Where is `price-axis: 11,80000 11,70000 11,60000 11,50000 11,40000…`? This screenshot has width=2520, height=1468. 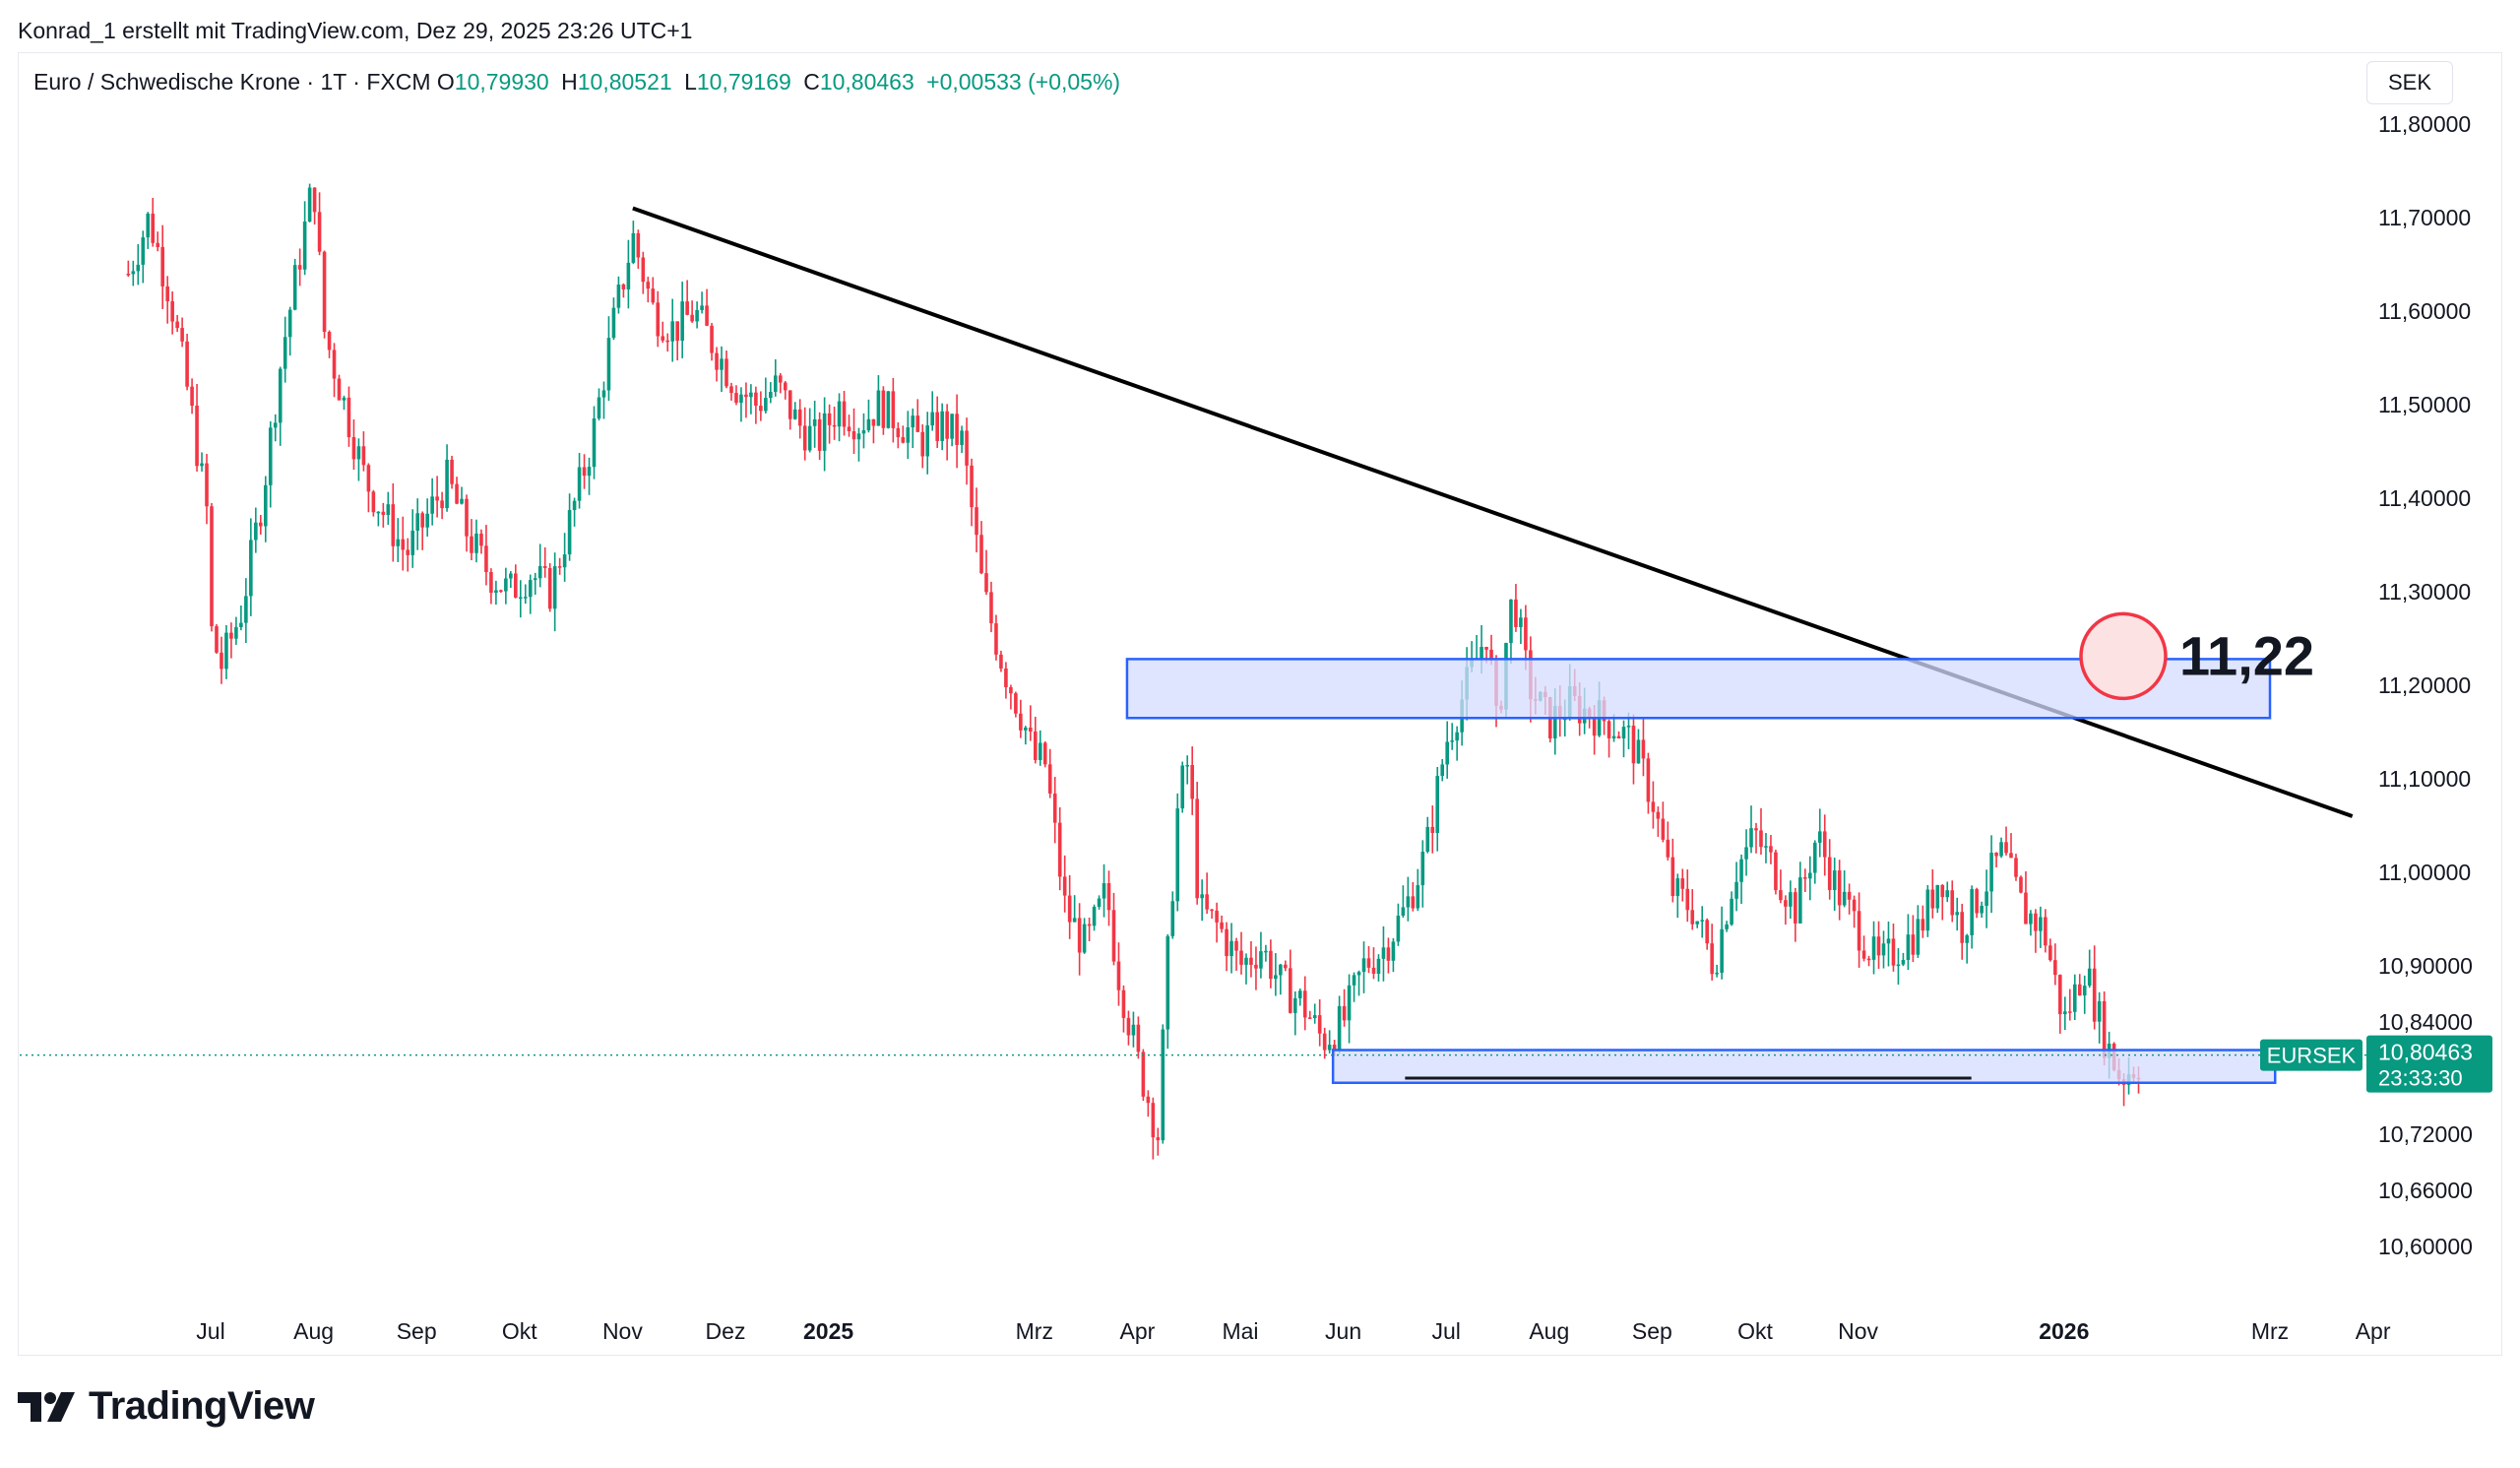 price-axis: 11,80000 11,70000 11,60000 11,50000 11,40000… is located at coordinates (2376, 685).